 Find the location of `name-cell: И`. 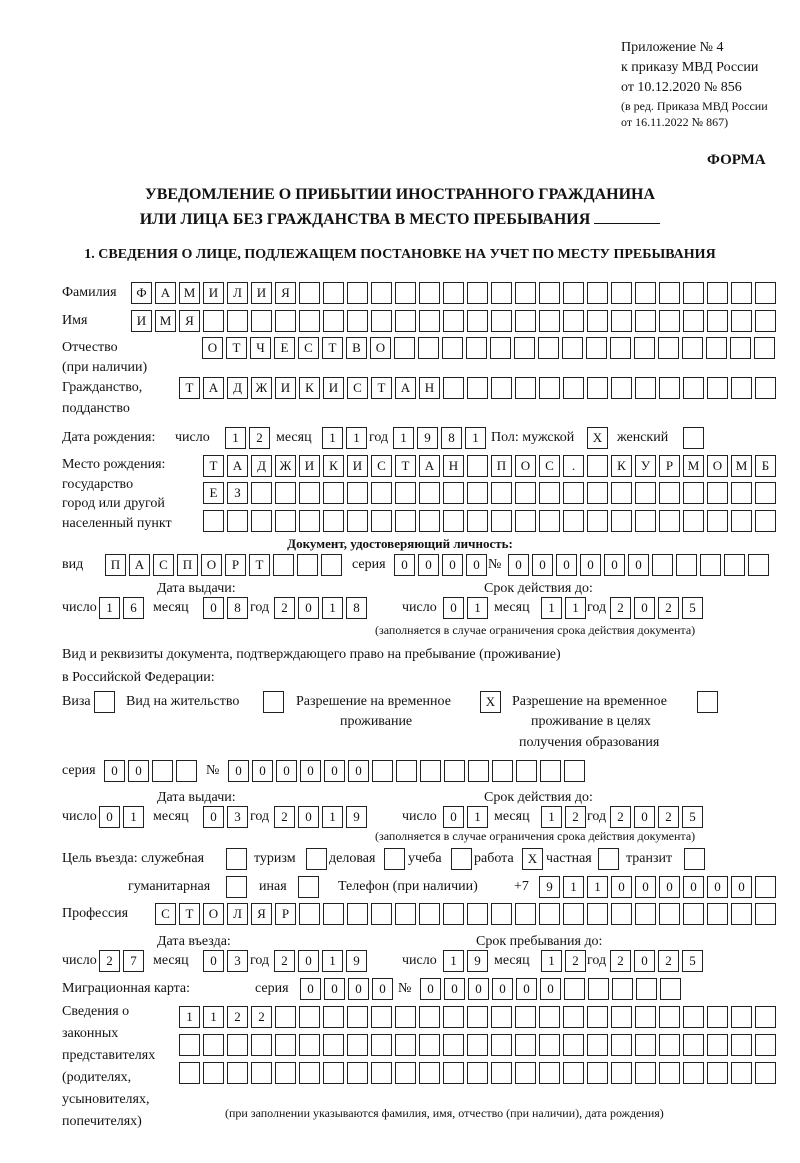

name-cell: И is located at coordinates (141, 321).